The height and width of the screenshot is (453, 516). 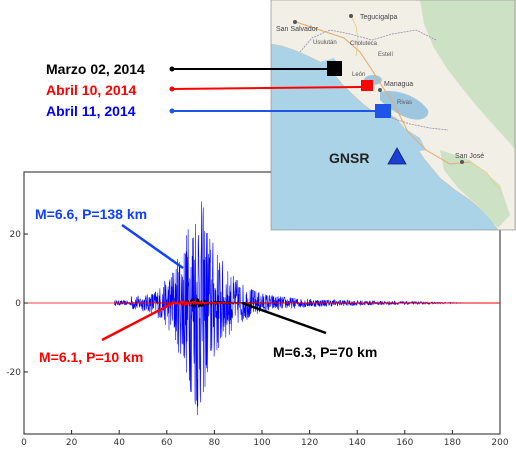 I want to click on y-tick-label: -20, so click(x=13, y=373).